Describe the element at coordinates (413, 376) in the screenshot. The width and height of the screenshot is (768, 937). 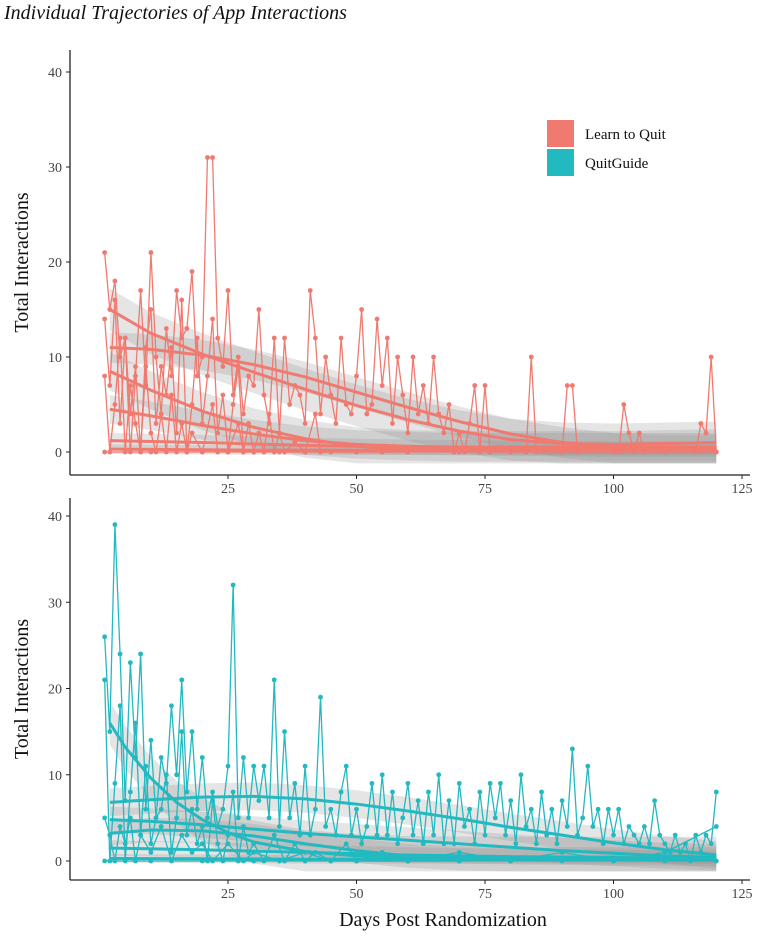
I see `learn-confidence-bands` at that location.